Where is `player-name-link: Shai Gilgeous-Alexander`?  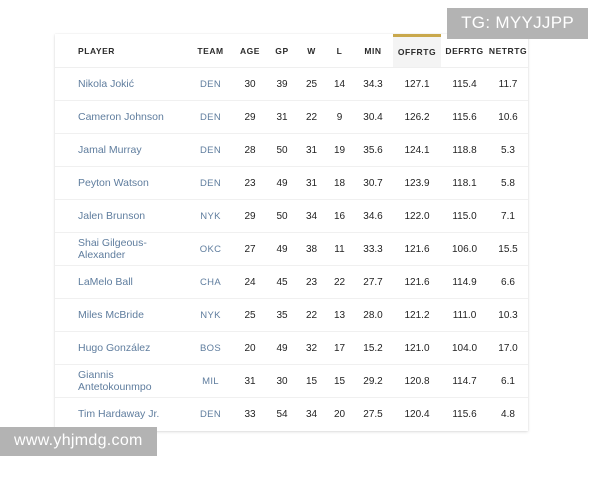
player-name-link: Shai Gilgeous-Alexander is located at coordinates (121, 249).